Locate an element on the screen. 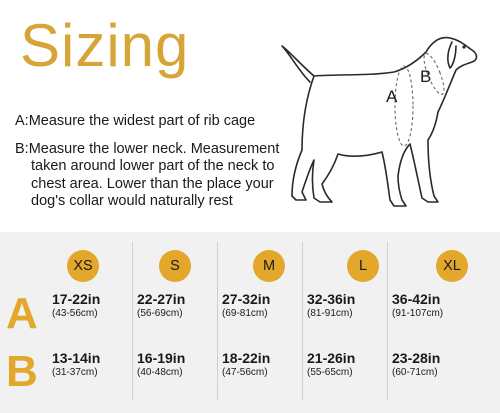  size-badge-xl: XL is located at coordinates (452, 266).